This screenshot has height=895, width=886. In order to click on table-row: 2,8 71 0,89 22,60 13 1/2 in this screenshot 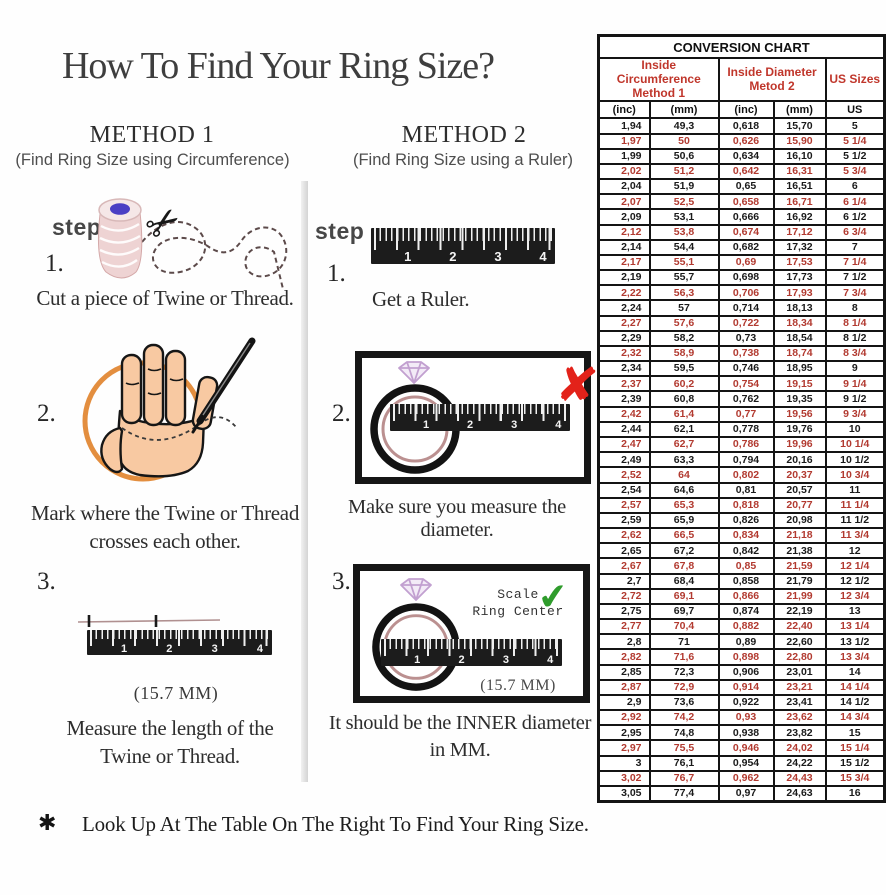, I will do `click(741, 642)`.